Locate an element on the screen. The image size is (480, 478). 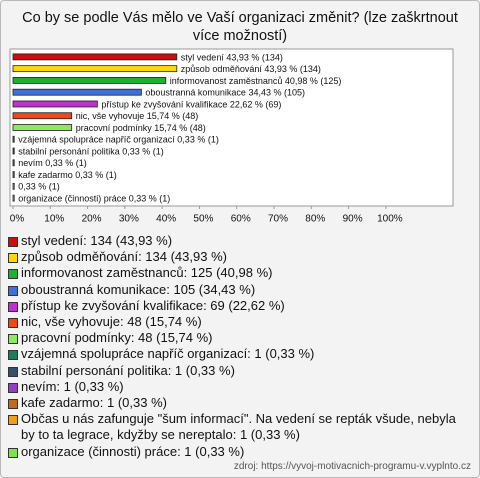
legend-item: informovanost zaměstnanců: 125 (40,98 %) is located at coordinates (240, 273).